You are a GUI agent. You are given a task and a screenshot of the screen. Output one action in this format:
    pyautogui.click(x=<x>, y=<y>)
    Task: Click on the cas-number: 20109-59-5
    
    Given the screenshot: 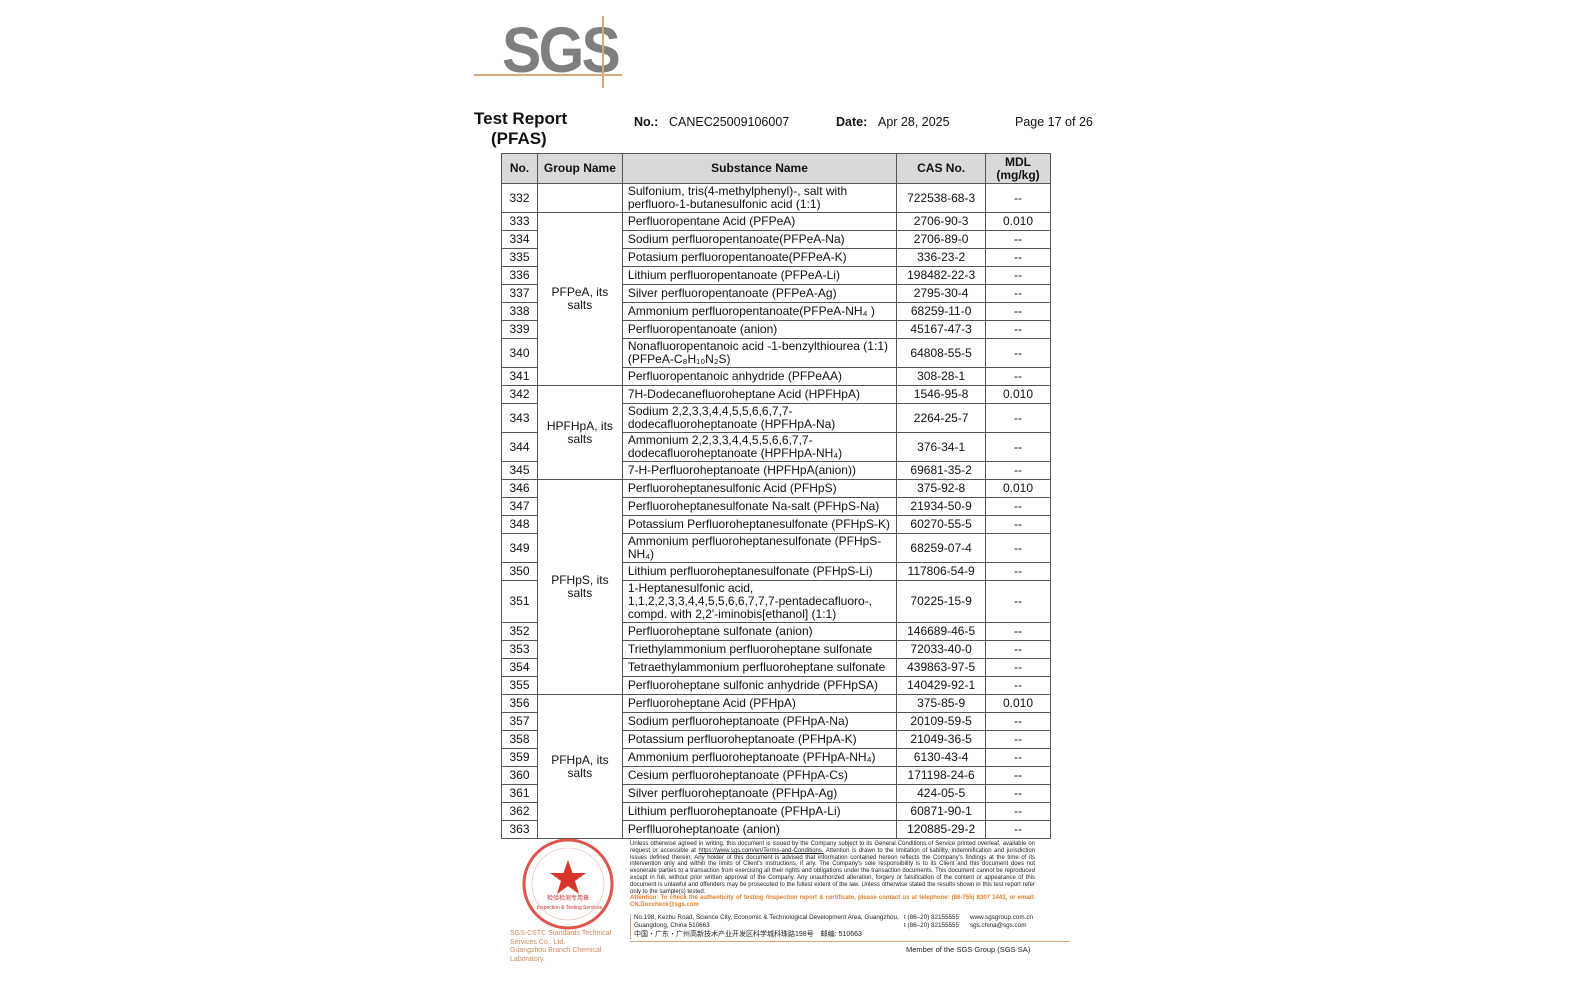 What is the action you would take?
    pyautogui.click(x=941, y=721)
    